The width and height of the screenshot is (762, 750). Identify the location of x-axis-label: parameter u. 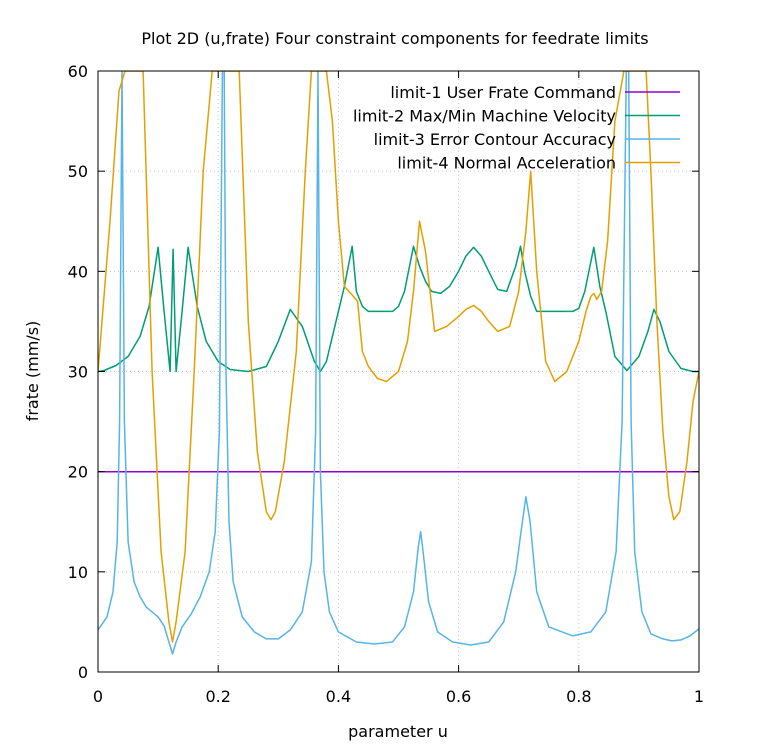
(398, 731).